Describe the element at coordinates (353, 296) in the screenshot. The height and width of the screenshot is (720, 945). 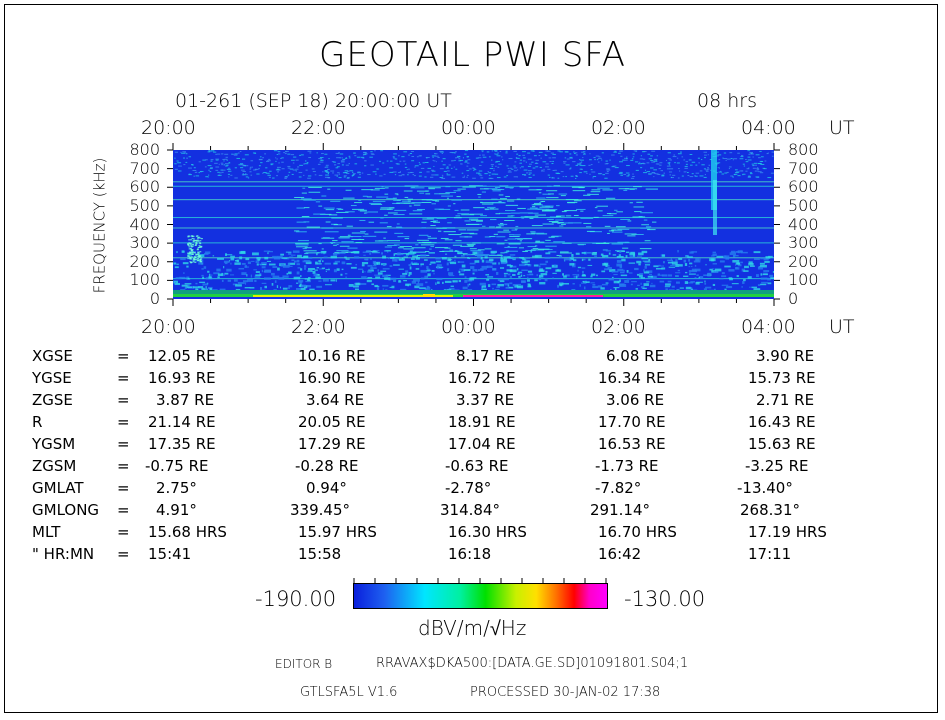
I see `bottom-band-hot` at that location.